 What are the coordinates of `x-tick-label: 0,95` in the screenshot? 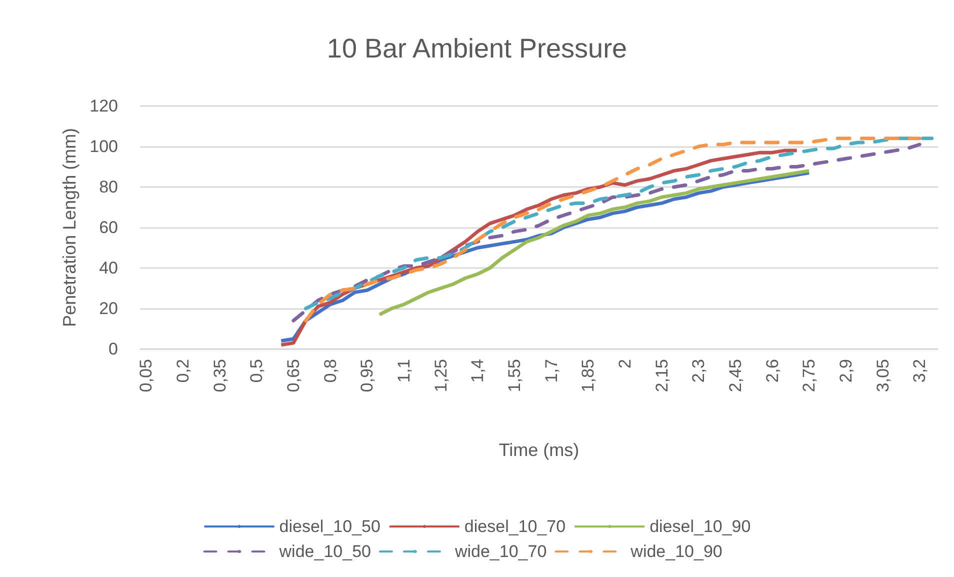 It's located at (367, 375).